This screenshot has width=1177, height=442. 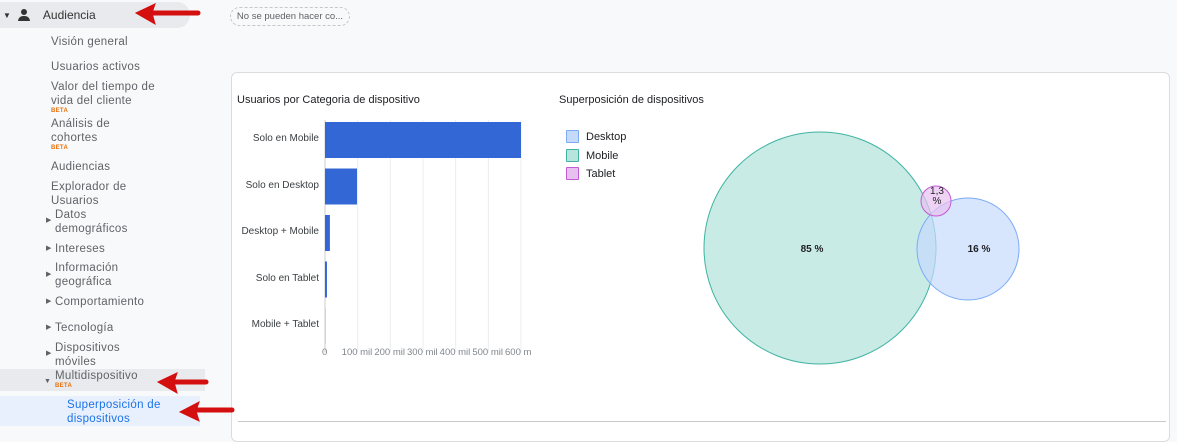 I want to click on x-tick-label: 400 mil, so click(x=455, y=352).